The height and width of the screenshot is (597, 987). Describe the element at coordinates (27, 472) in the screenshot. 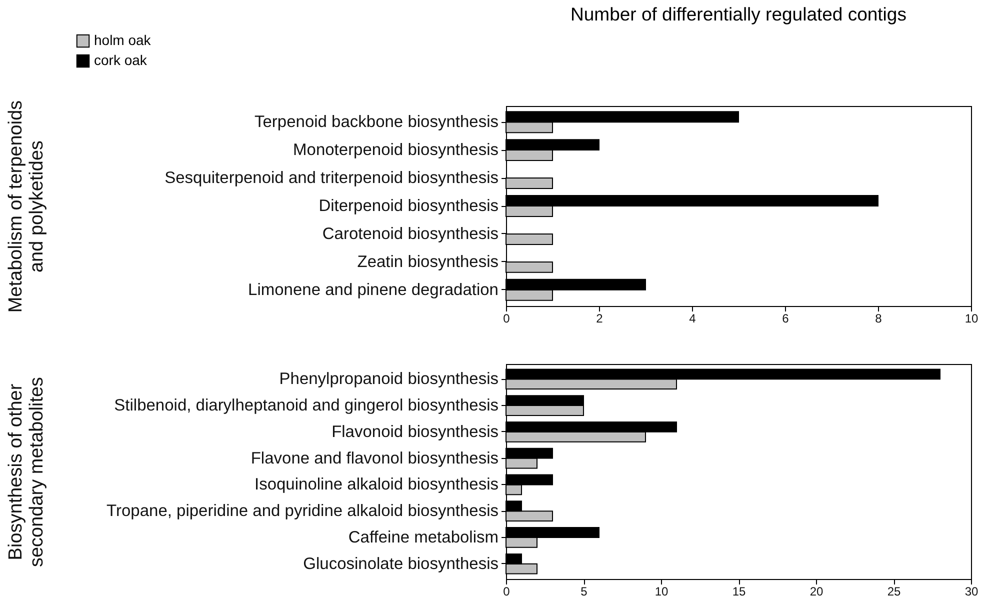

I see `y-axis-title: Biosynthesis of other secondary metabolites` at that location.